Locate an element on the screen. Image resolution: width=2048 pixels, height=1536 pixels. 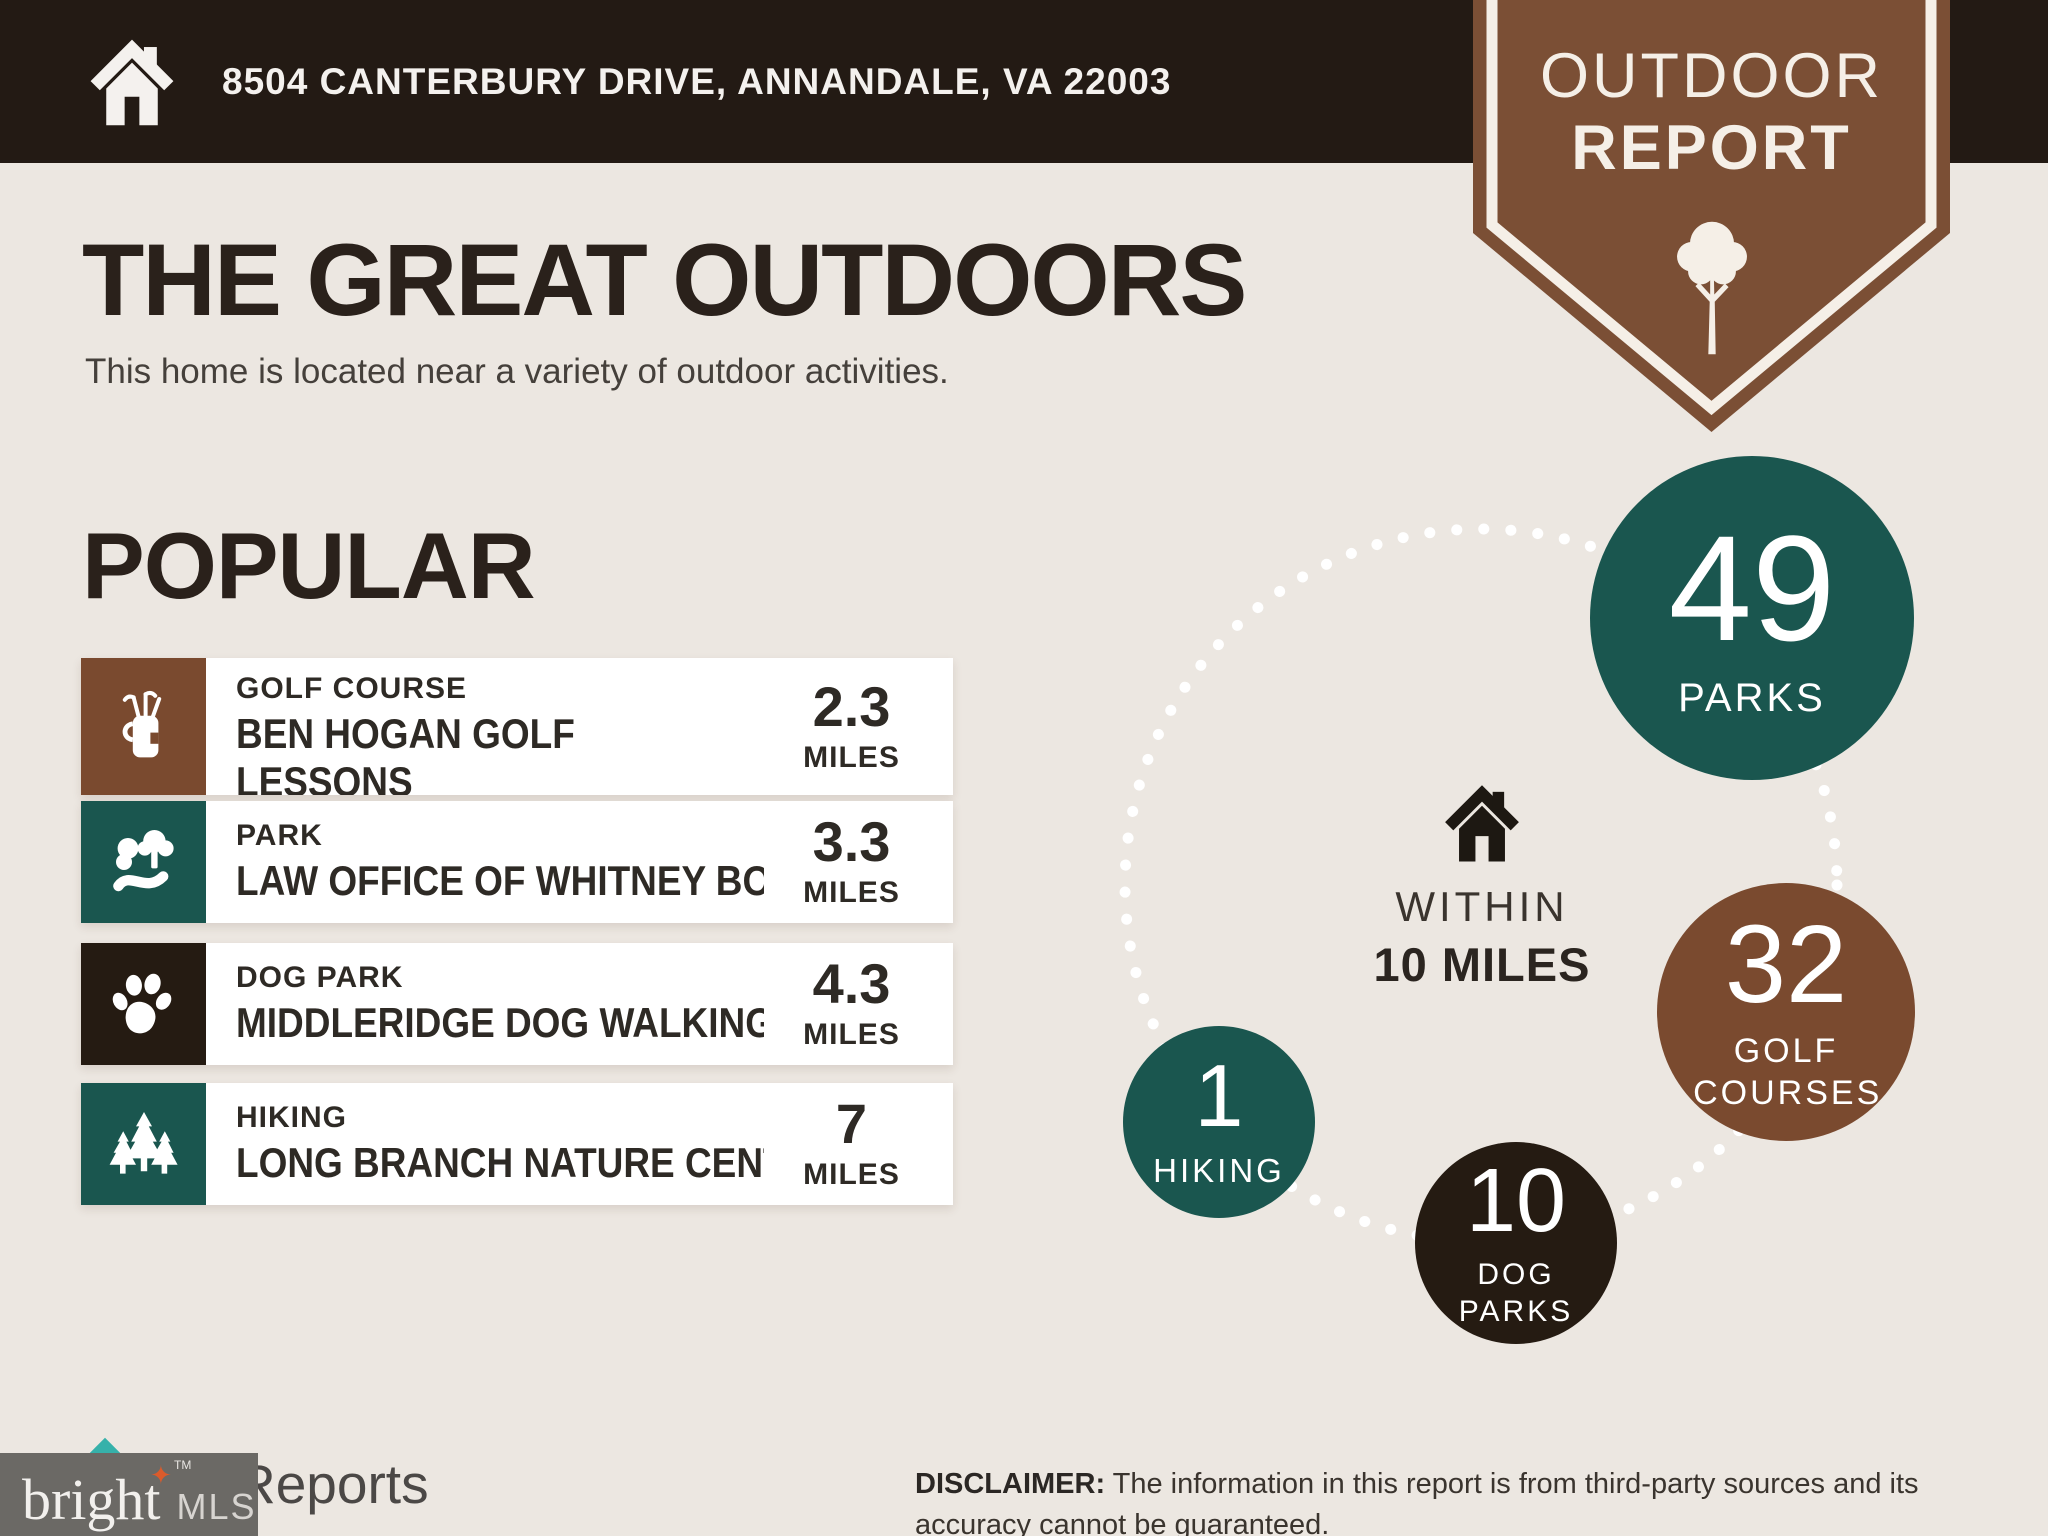
trademark-label: TM is located at coordinates (183, 1465).